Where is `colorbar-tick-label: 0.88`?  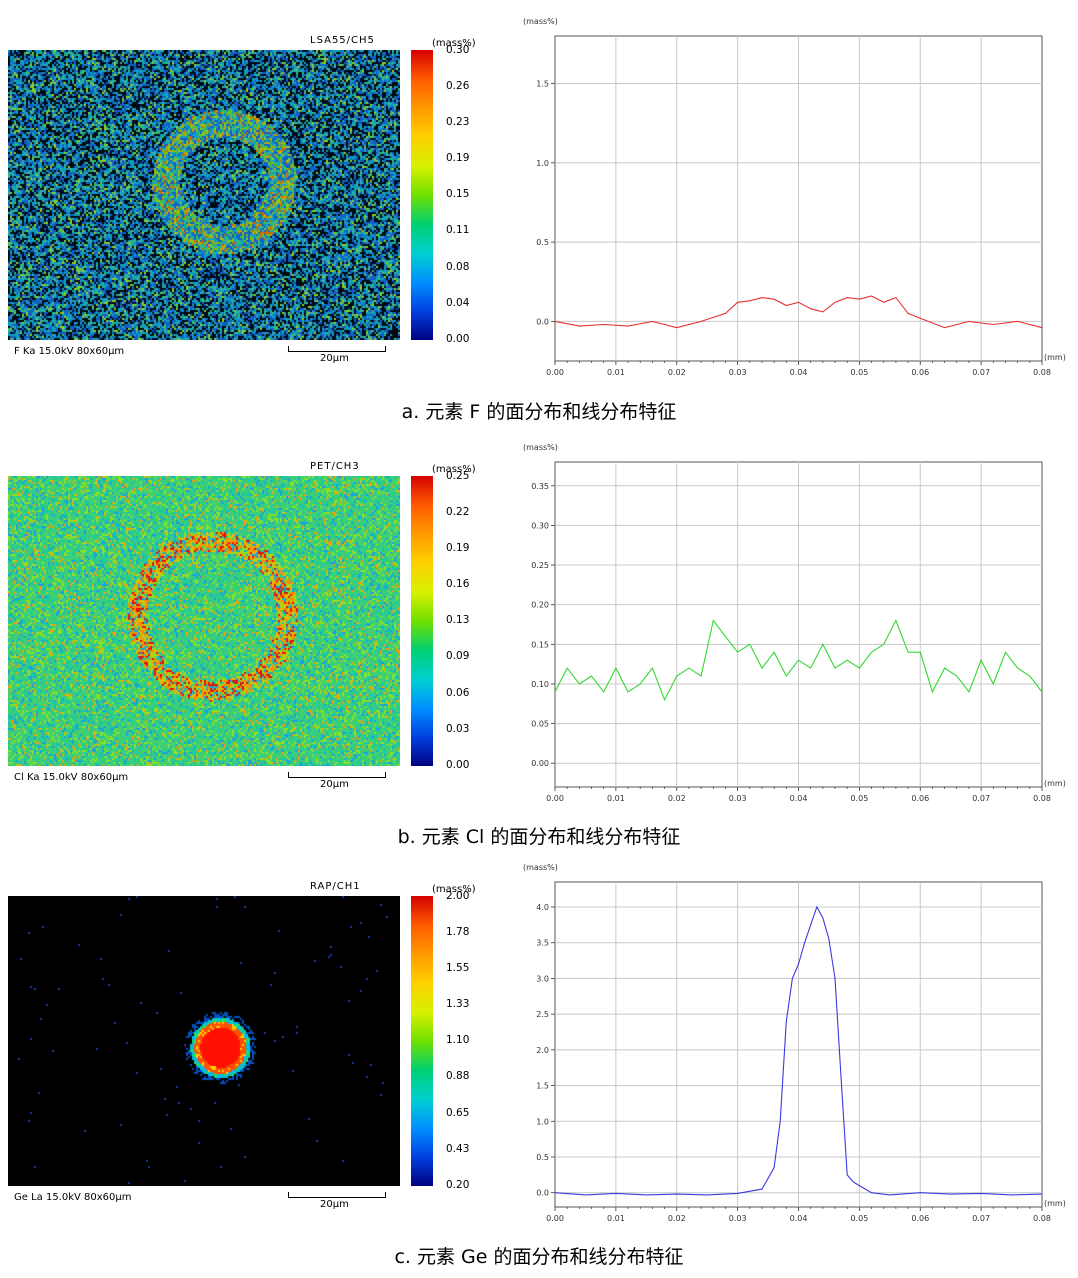
colorbar-tick-label: 0.88 is located at coordinates (458, 1076).